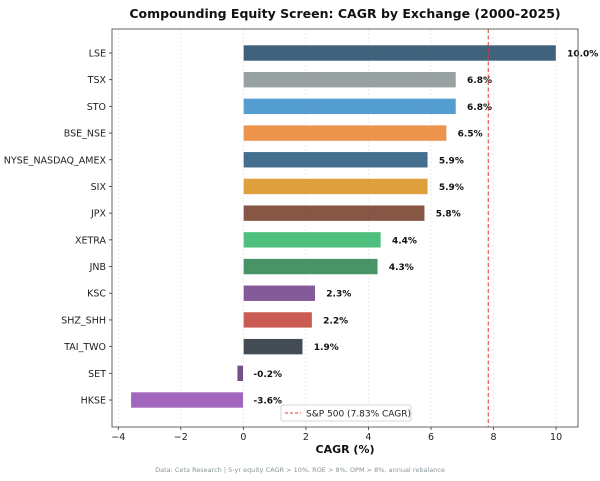 The width and height of the screenshot is (600, 481). I want to click on y-tick-label: SHZ_SHH, so click(83, 320).